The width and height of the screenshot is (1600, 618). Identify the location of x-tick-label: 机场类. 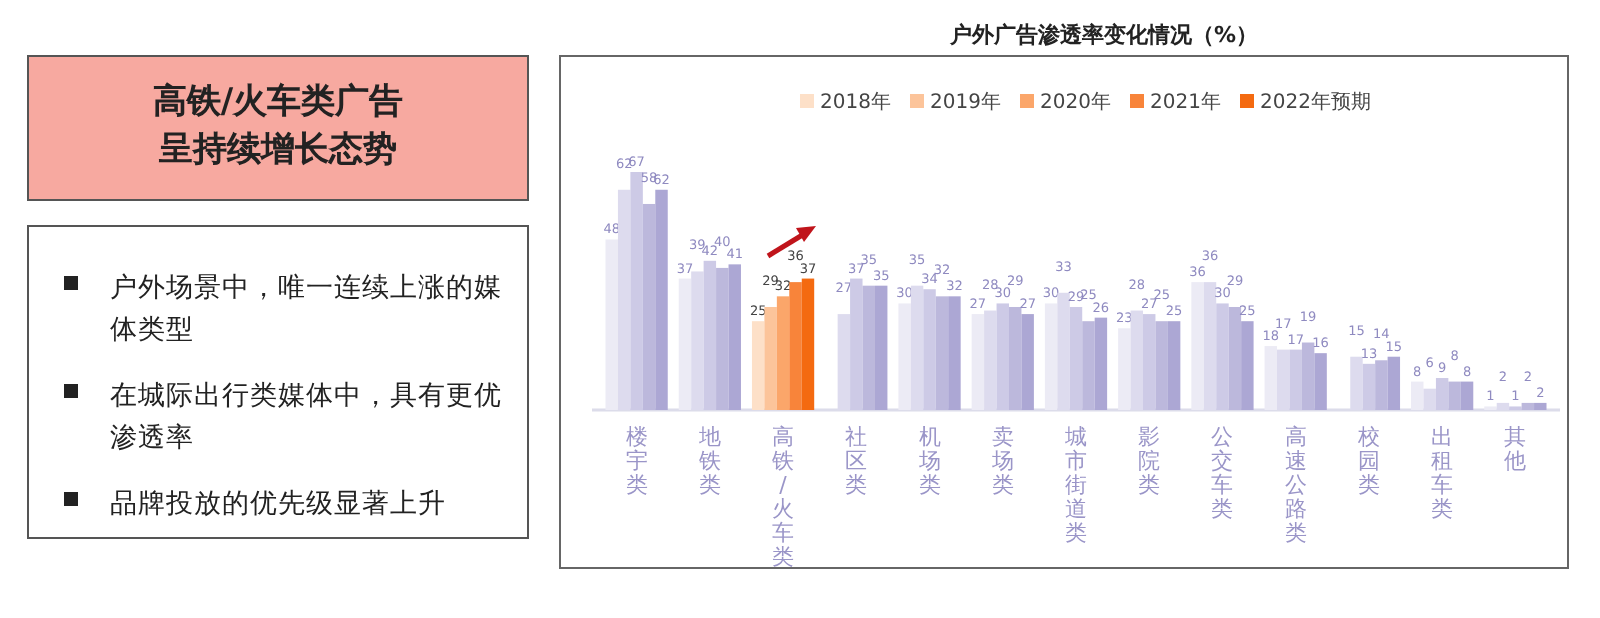
(928, 461).